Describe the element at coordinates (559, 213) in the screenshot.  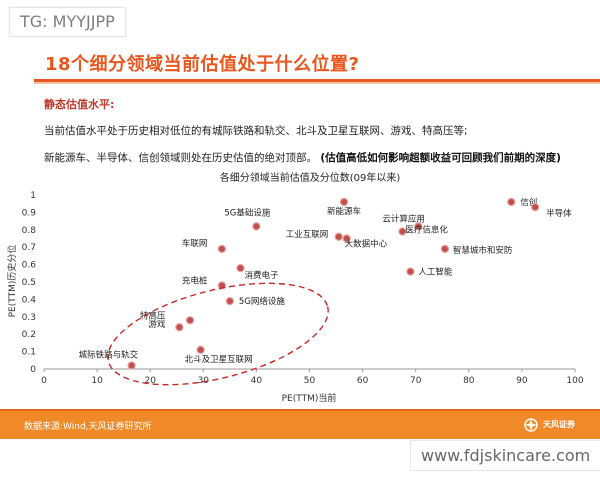
I see `data-label: 半导体` at that location.